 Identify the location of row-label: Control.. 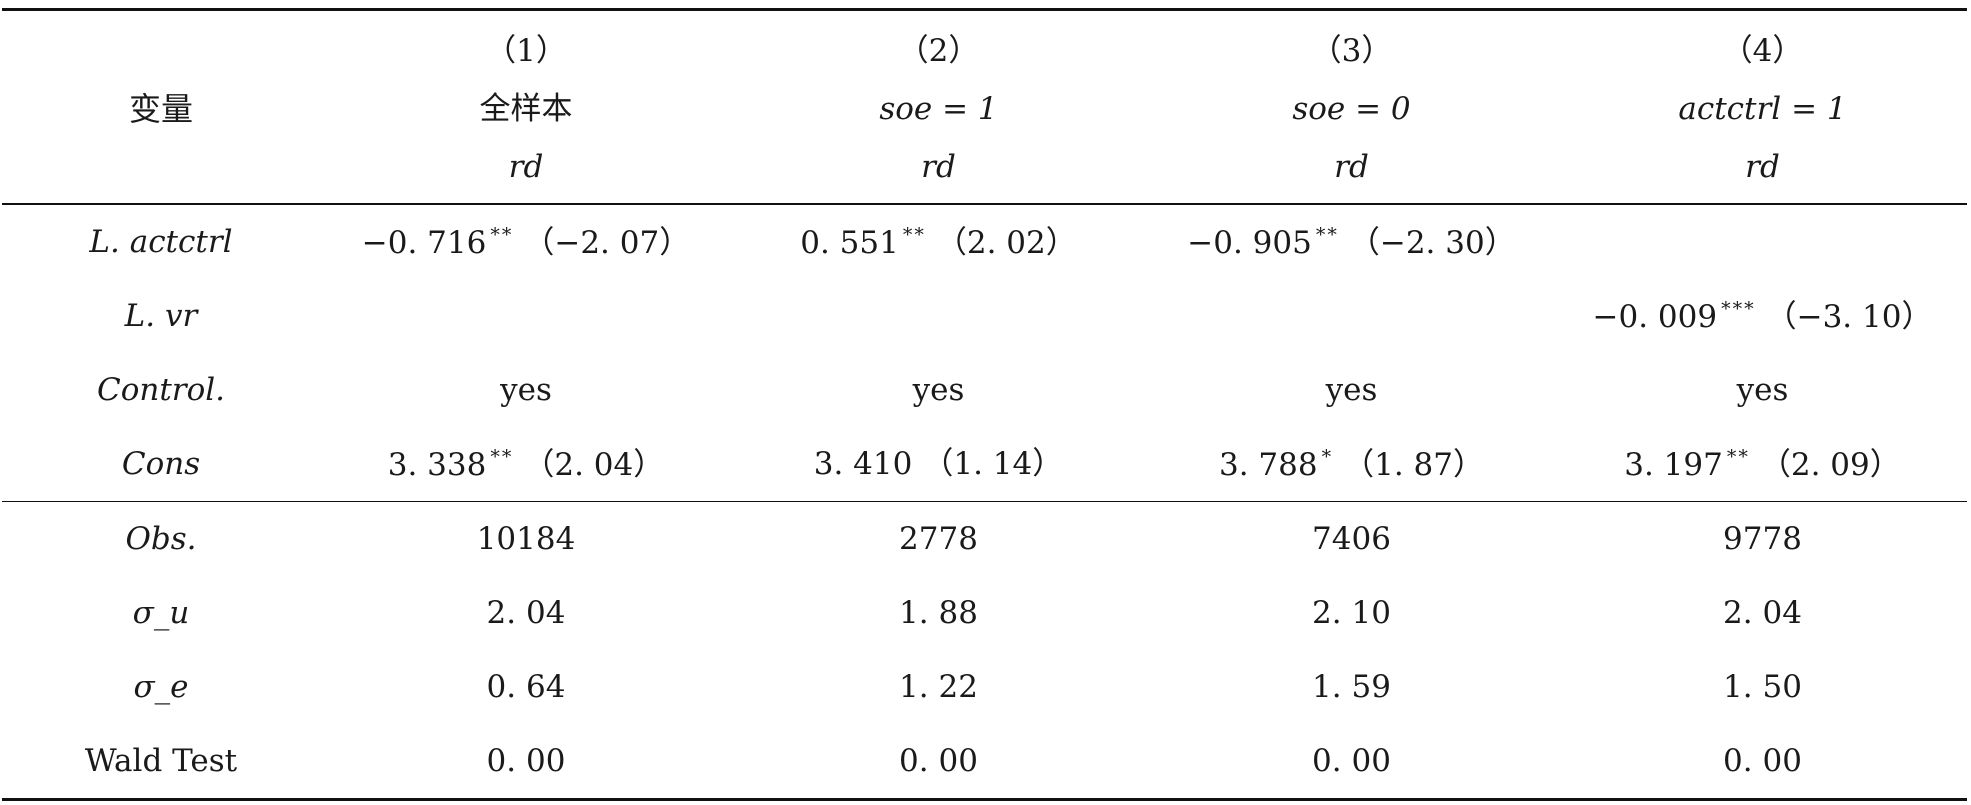
(161, 389).